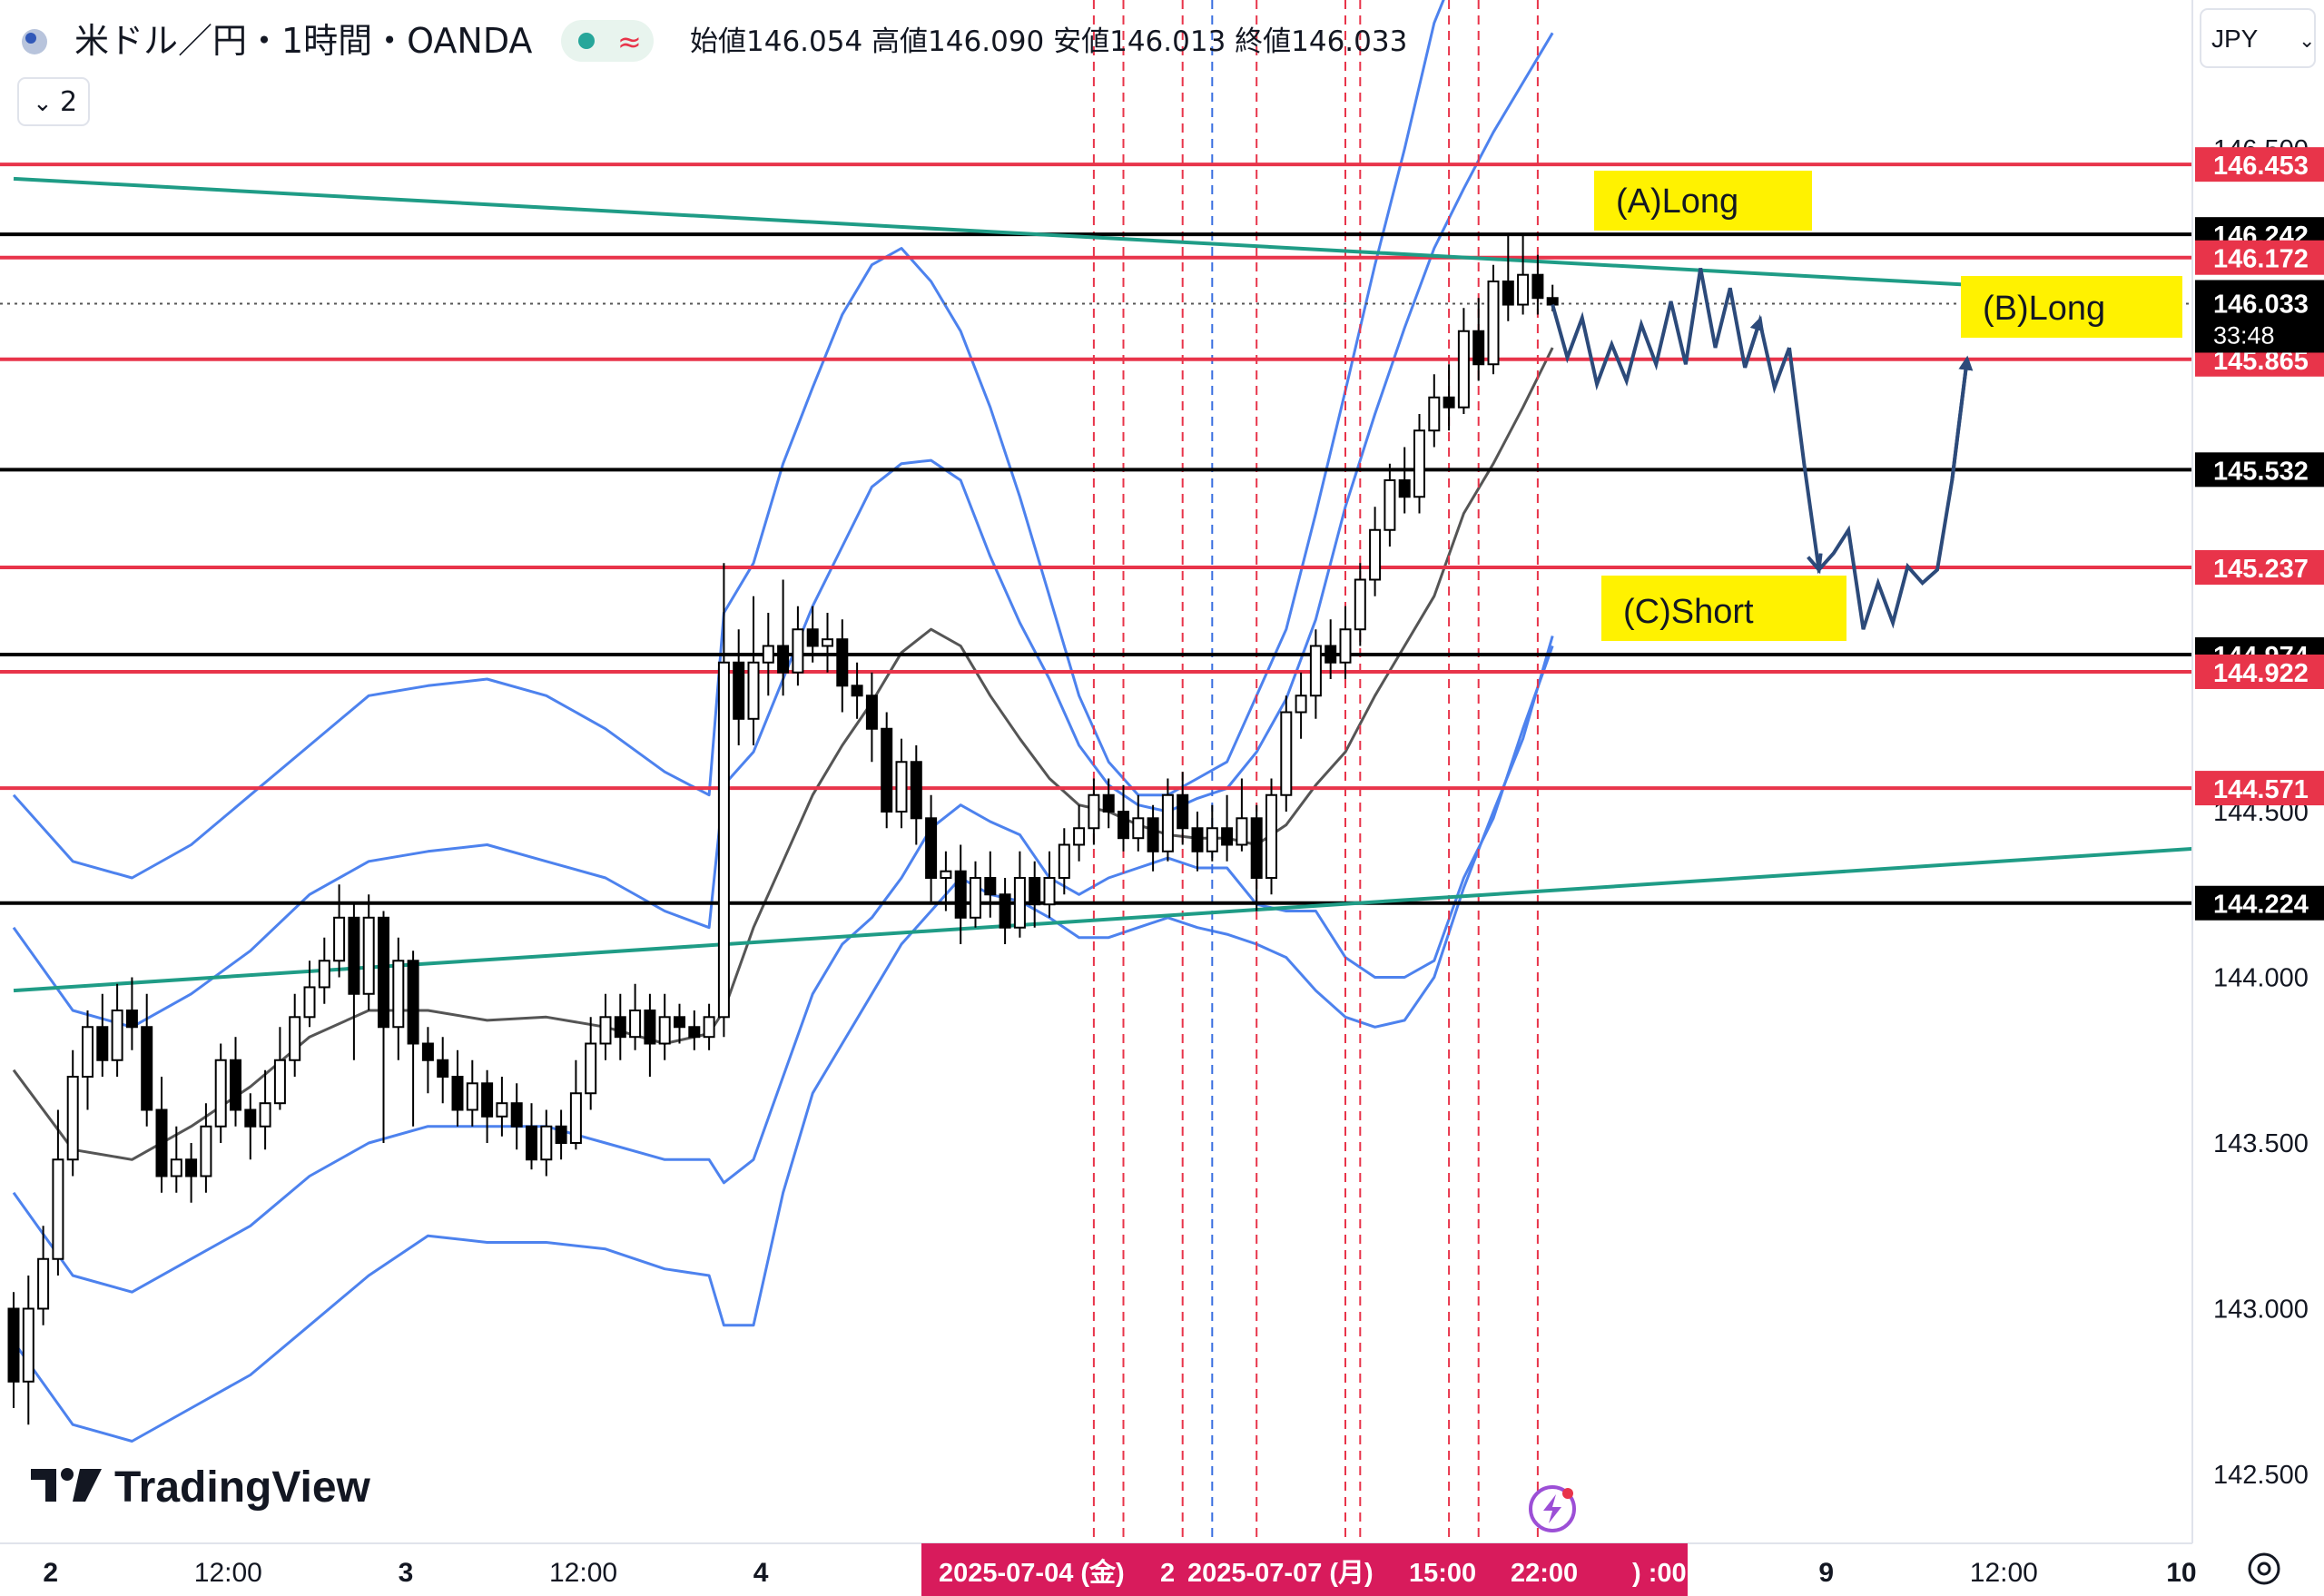 The height and width of the screenshot is (1596, 2324). I want to click on price-tag-146.172, so click(2259, 257).